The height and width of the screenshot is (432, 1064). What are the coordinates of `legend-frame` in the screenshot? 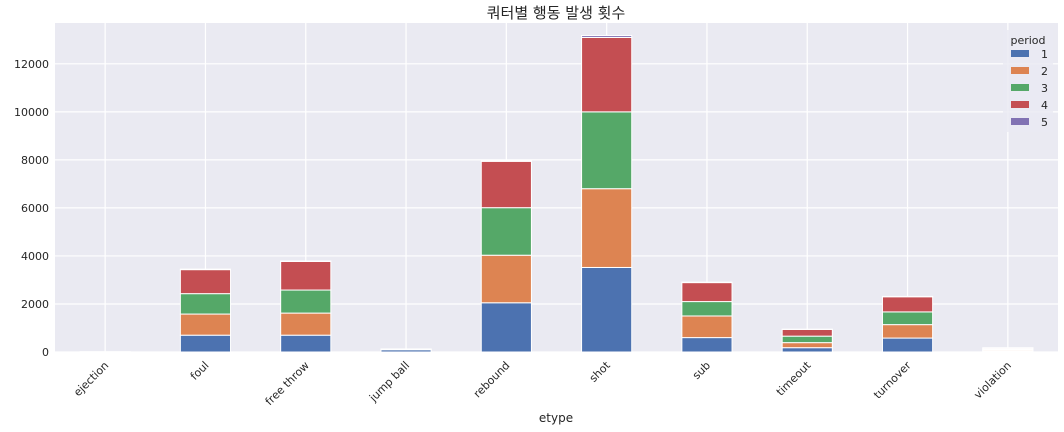 It's located at (1028, 81).